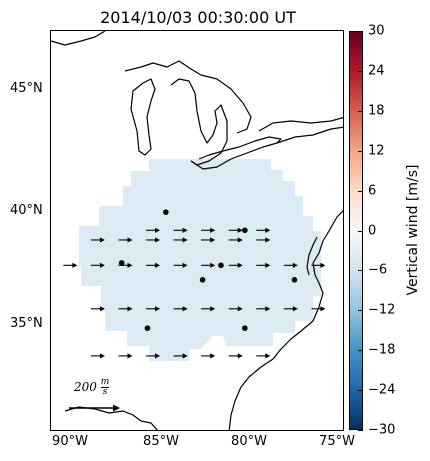 This screenshot has width=430, height=461. Describe the element at coordinates (382, 430) in the screenshot. I see `colorbar-tick-label: −30` at that location.